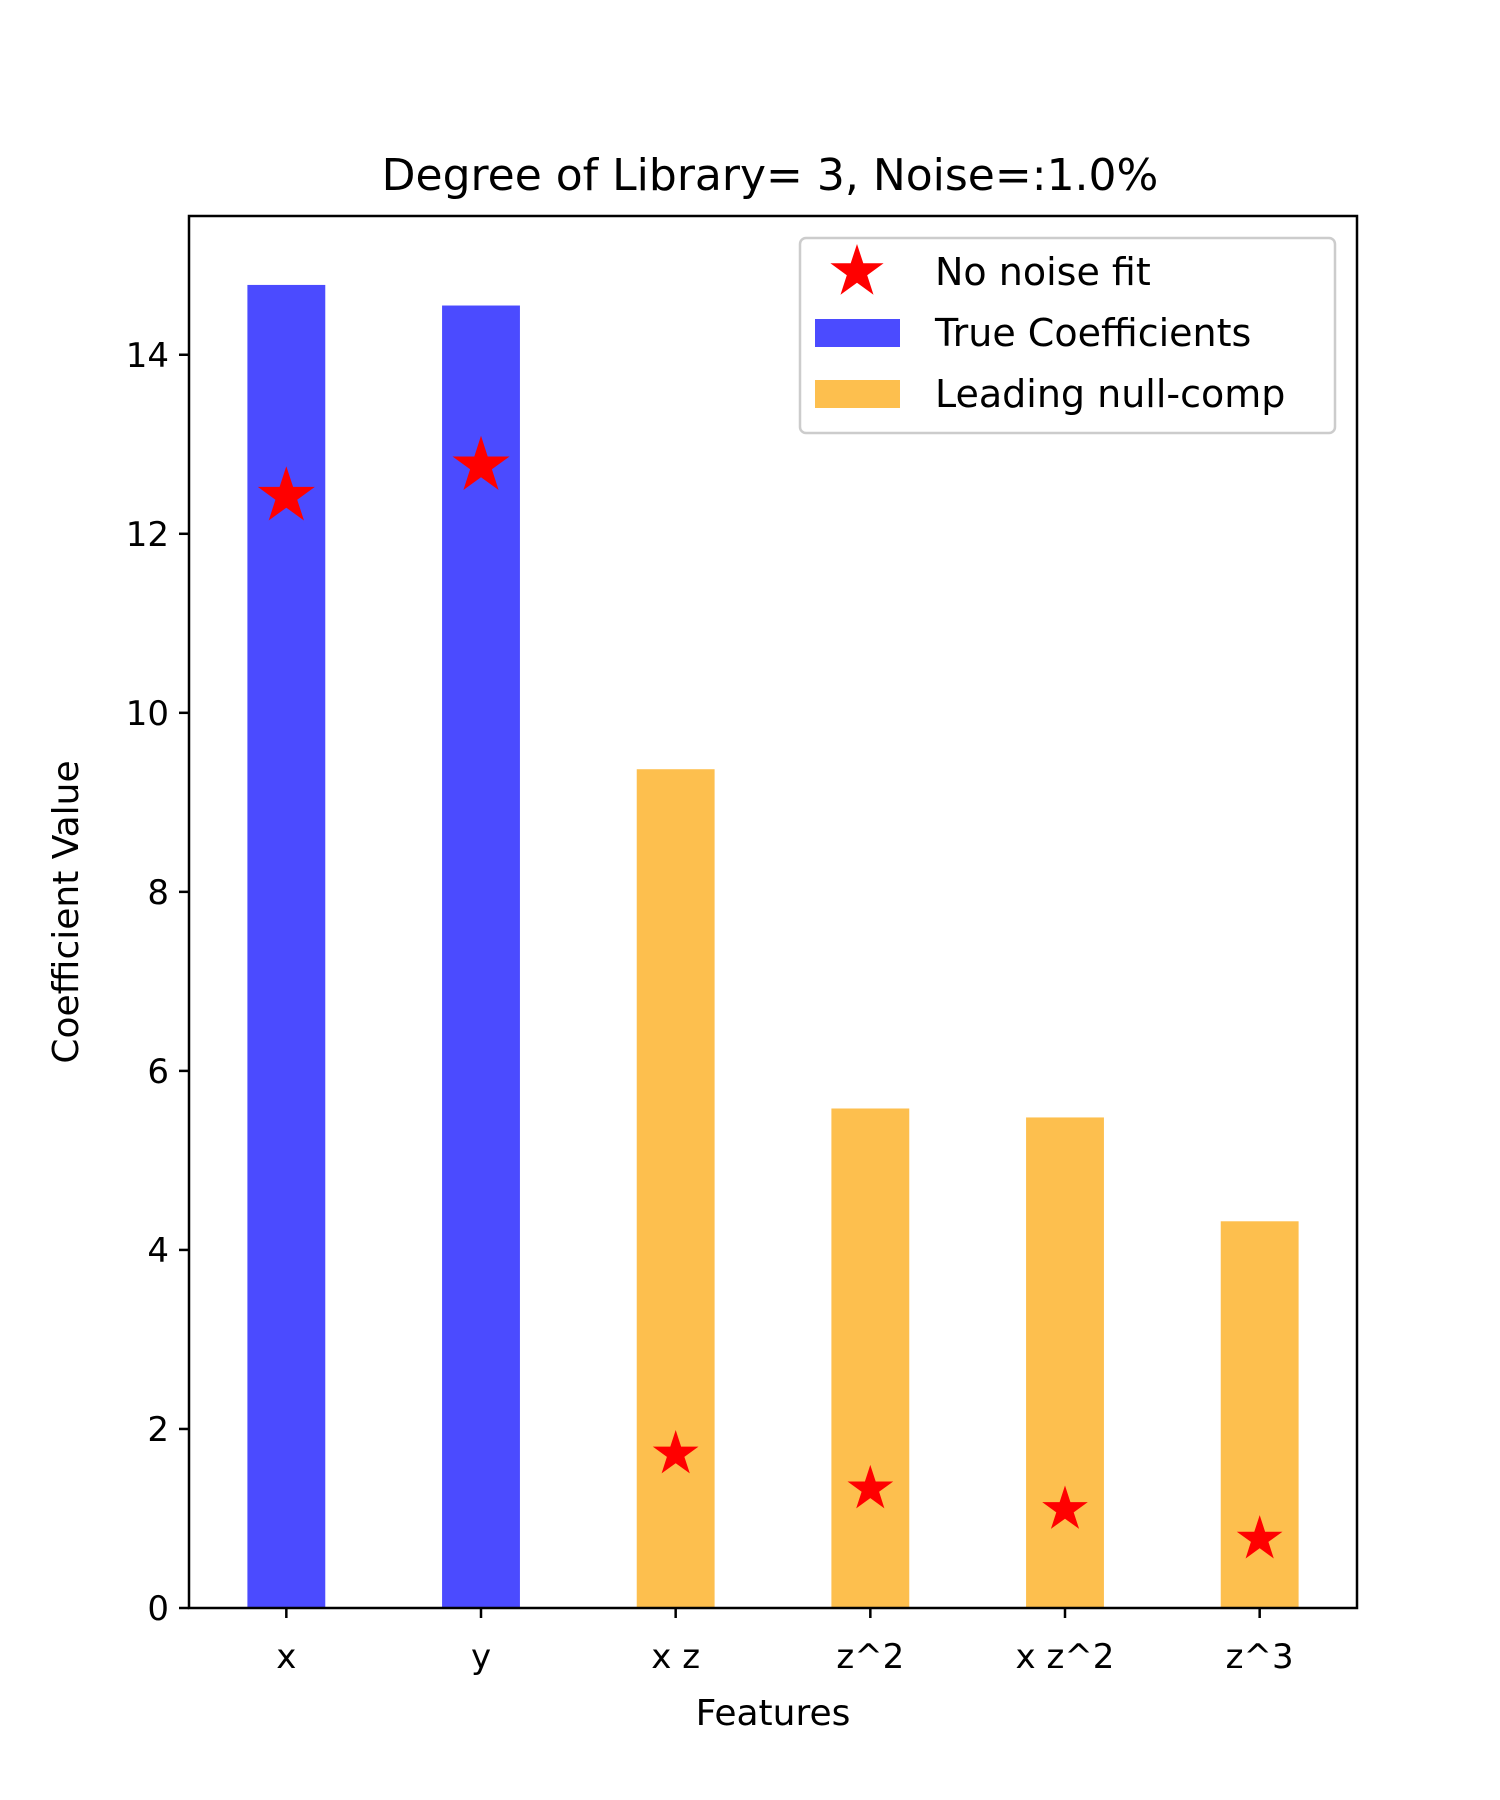 This screenshot has height=1800, width=1500. What do you see at coordinates (675, 1188) in the screenshot?
I see `bar-x-z` at bounding box center [675, 1188].